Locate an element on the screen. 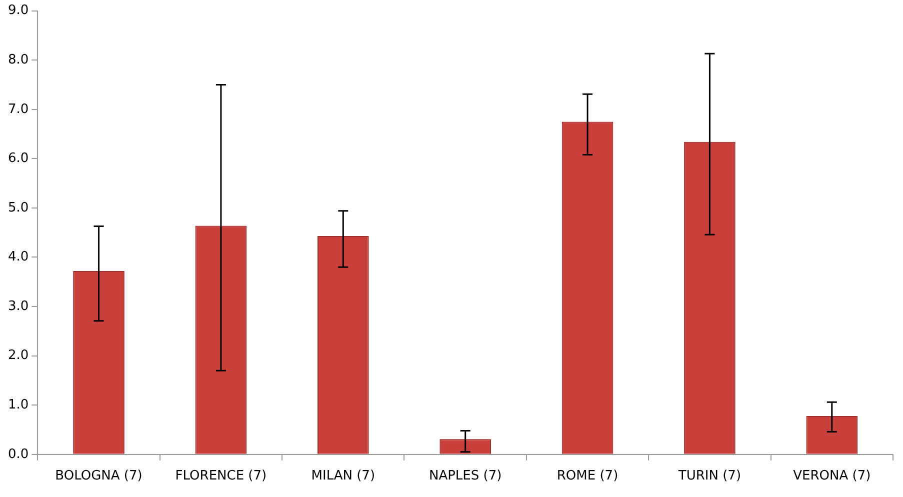 The image size is (903, 497). y-tick-label: 5.0 is located at coordinates (18, 208).